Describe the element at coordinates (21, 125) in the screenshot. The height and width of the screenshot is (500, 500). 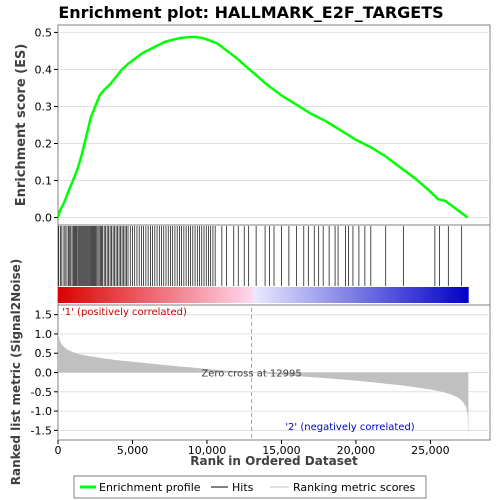
I see `es-y-axis-label: Enrichment score (ES)` at that location.